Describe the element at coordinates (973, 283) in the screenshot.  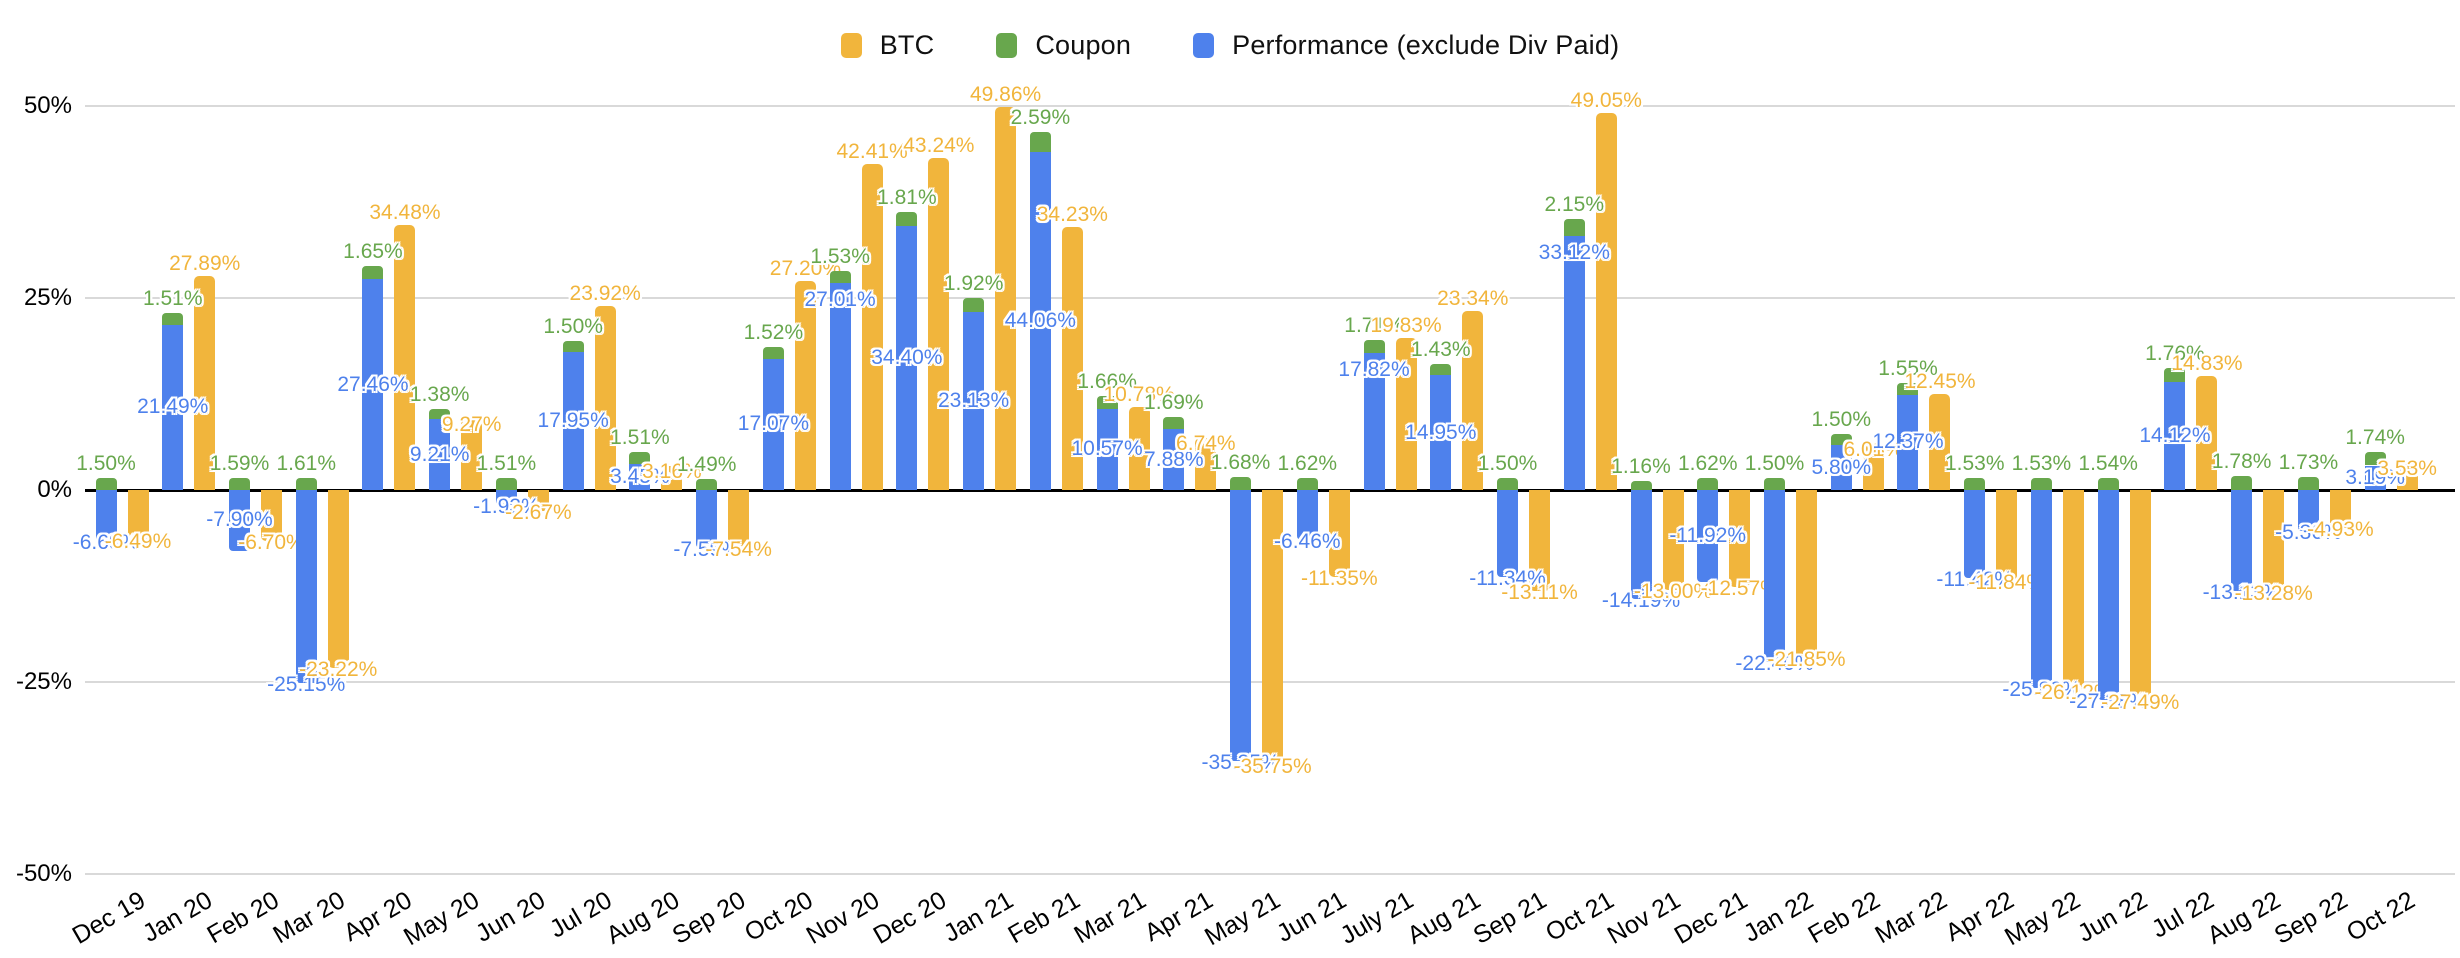
I see `coupon-data-label: 1.92%` at that location.